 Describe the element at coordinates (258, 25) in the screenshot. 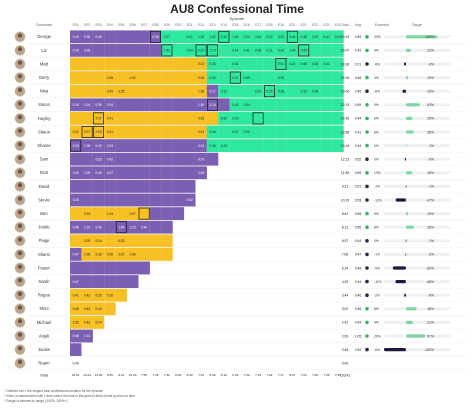

I see `header-e17: E17` at that location.